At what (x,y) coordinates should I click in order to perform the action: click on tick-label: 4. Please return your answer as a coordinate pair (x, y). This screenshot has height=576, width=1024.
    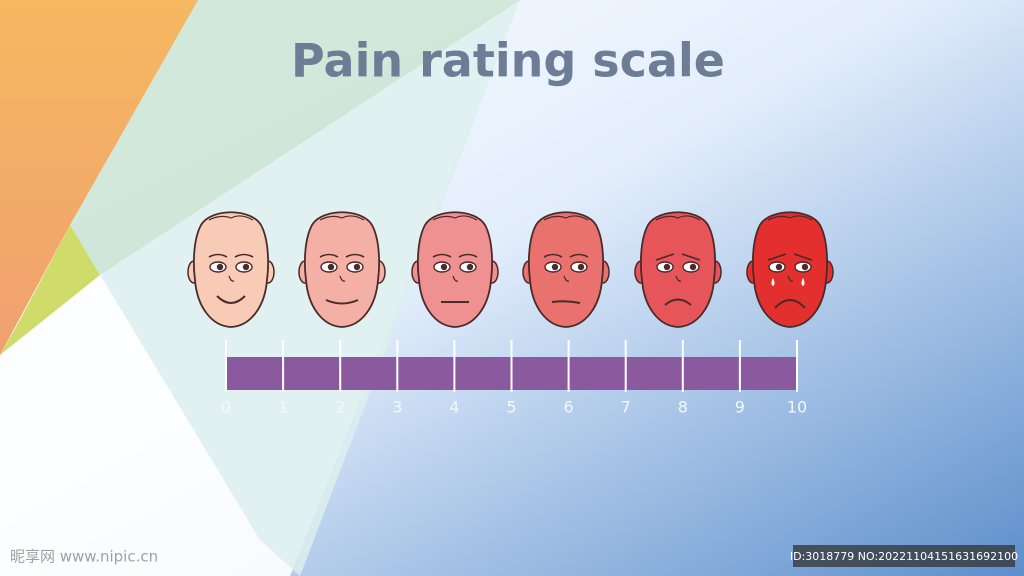
    Looking at the image, I should click on (454, 407).